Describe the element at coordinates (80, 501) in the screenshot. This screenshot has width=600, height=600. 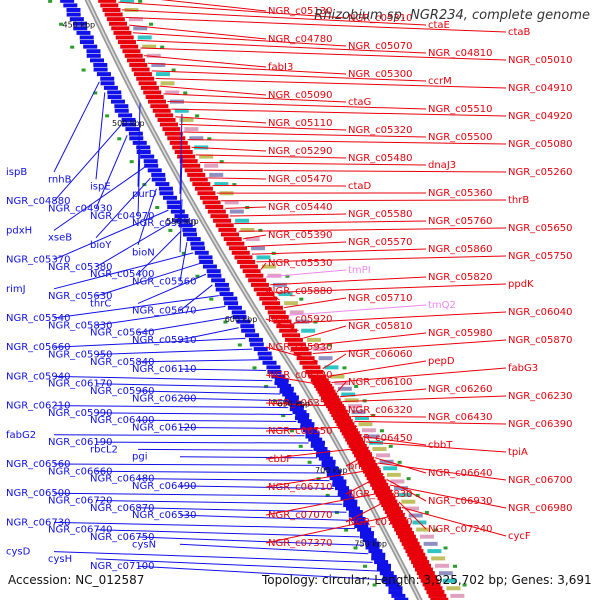
I see `gene-label-left: NGR_c06720` at that location.